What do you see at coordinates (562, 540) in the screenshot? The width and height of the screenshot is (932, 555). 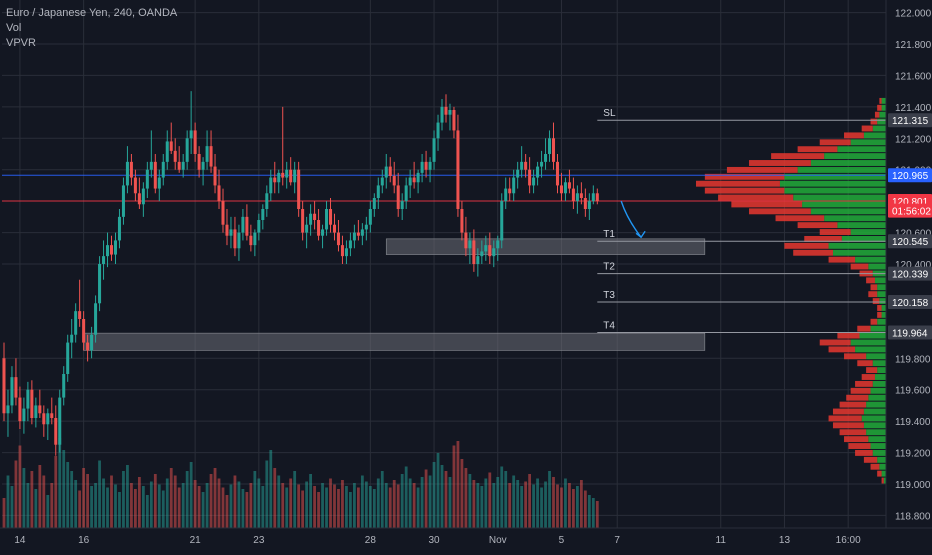 I see `x-tick-label: 5` at bounding box center [562, 540].